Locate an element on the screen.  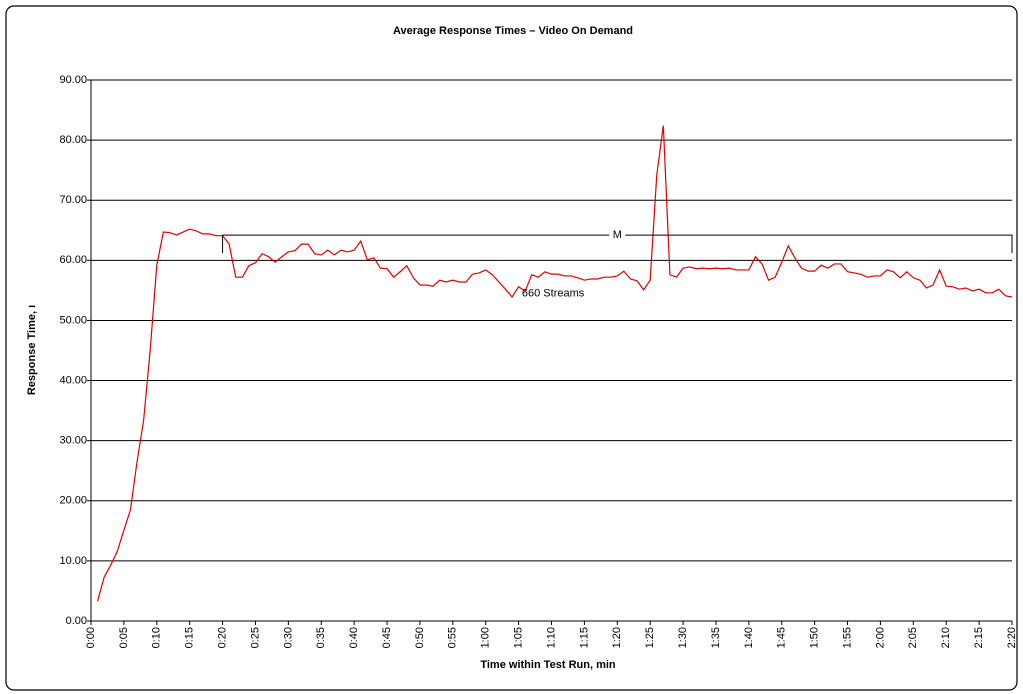
annotation-label-bg is located at coordinates (617, 235).